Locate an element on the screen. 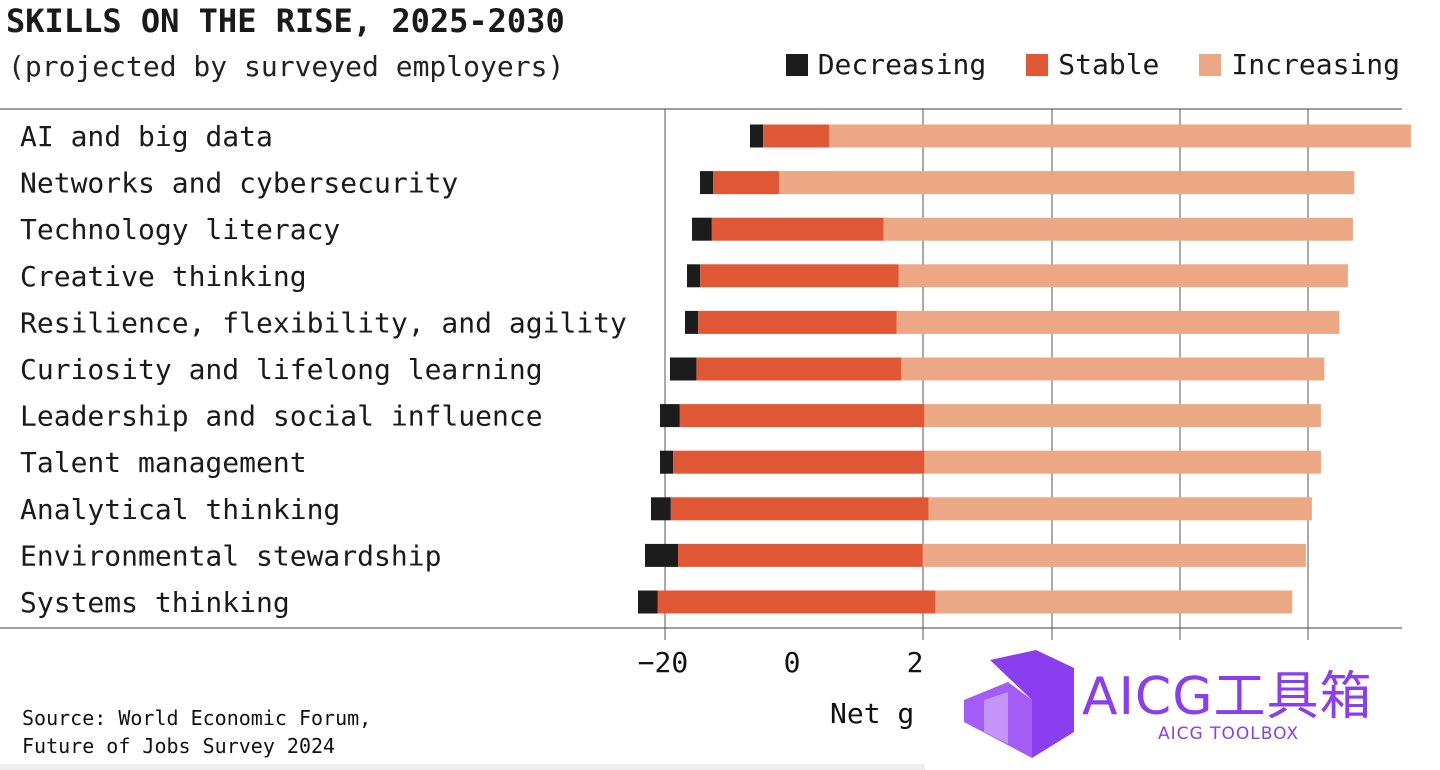 The width and height of the screenshot is (1440, 770). category-label: Creative thinking is located at coordinates (163, 276).